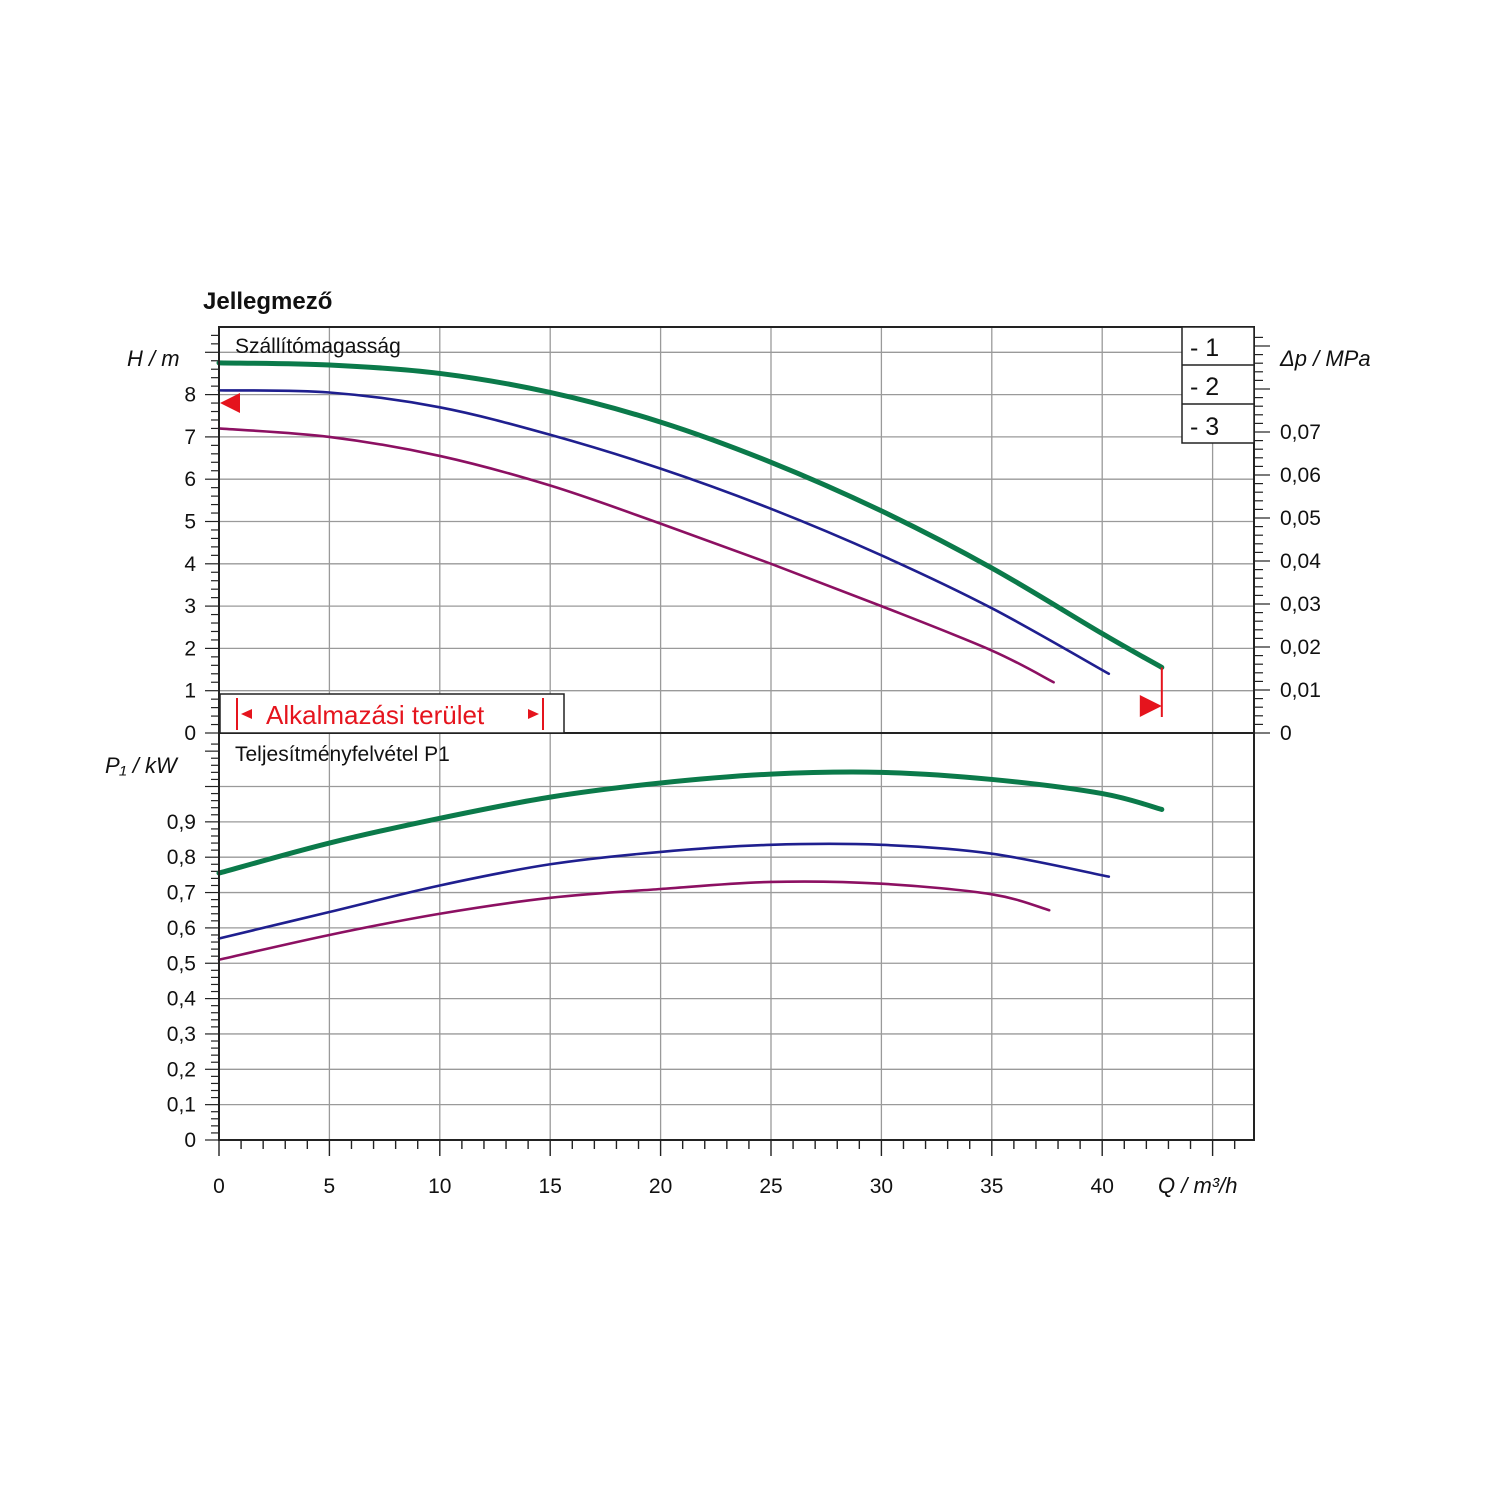 This screenshot has width=1500, height=1500. What do you see at coordinates (190, 522) in the screenshot?
I see `head-tick-label: 5` at bounding box center [190, 522].